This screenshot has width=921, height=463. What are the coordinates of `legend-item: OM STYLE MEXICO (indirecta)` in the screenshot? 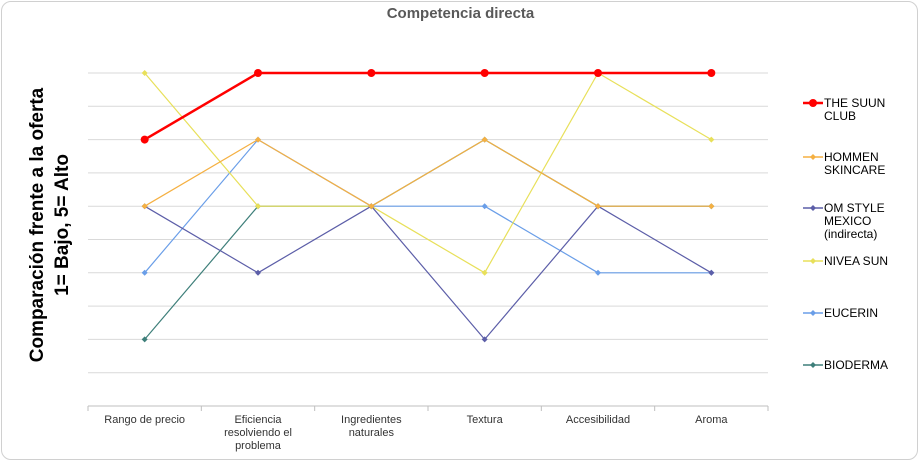 It's located at (844, 221).